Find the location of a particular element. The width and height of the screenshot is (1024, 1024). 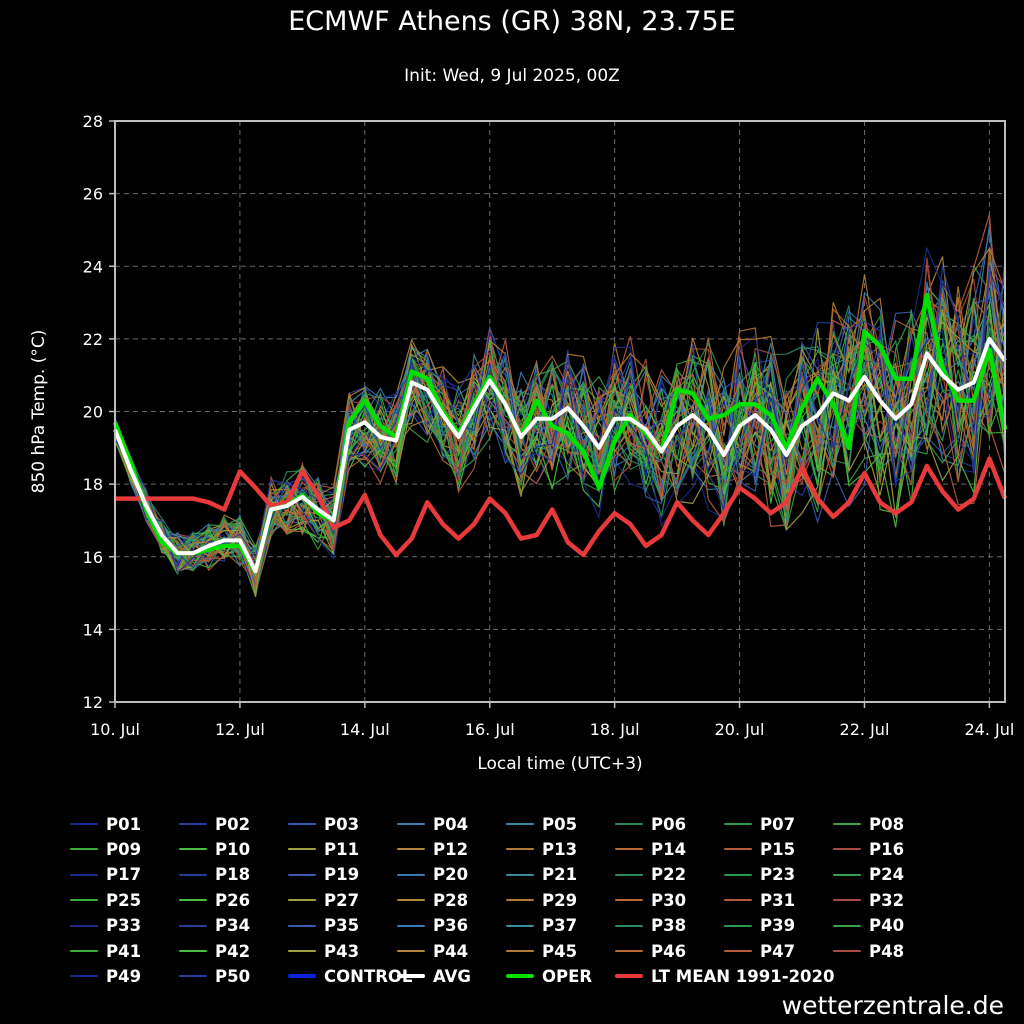

legend-item-p36: P36 is located at coordinates (432, 926).